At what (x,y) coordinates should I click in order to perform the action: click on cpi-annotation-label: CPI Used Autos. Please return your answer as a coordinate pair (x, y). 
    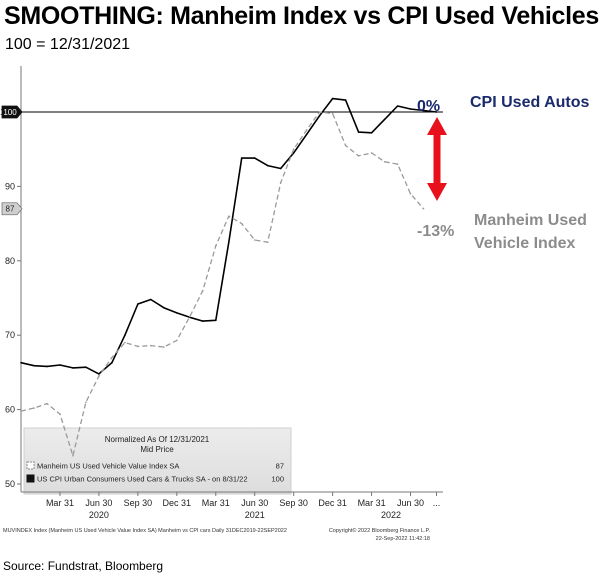
    Looking at the image, I should click on (530, 102).